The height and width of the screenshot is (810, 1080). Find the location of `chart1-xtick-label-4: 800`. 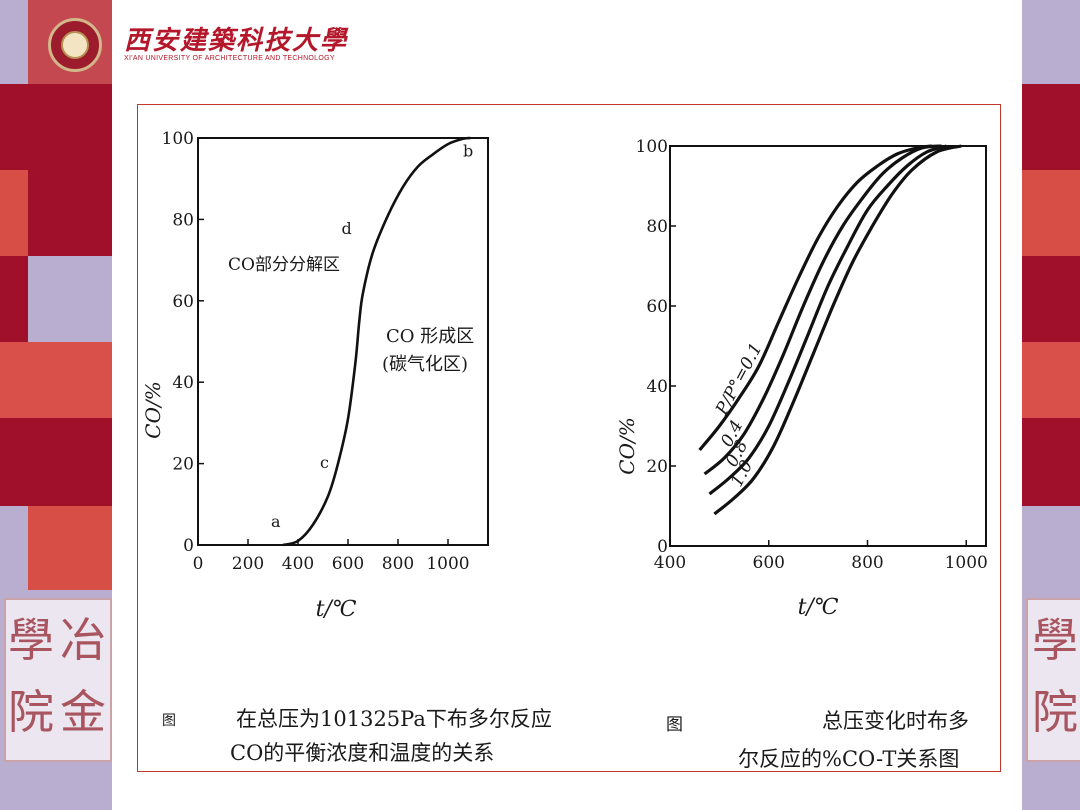

chart1-xtick-label-4: 800 is located at coordinates (398, 564).